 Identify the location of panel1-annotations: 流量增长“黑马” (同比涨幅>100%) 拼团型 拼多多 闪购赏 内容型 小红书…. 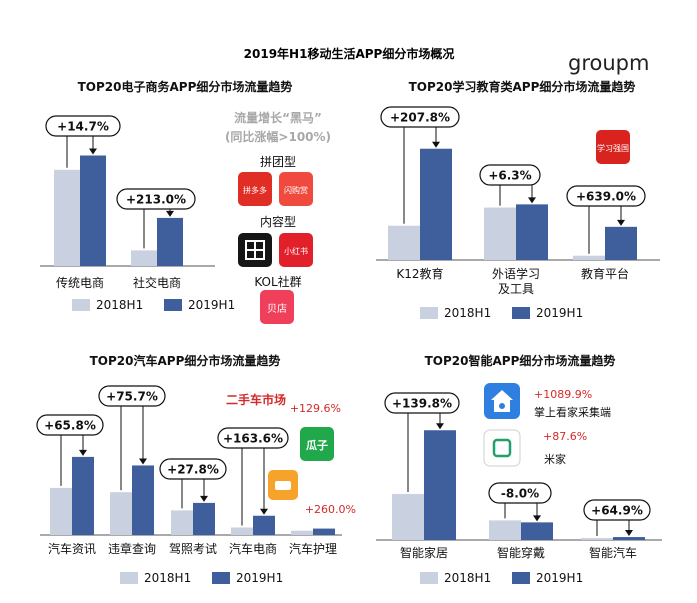
(278, 217).